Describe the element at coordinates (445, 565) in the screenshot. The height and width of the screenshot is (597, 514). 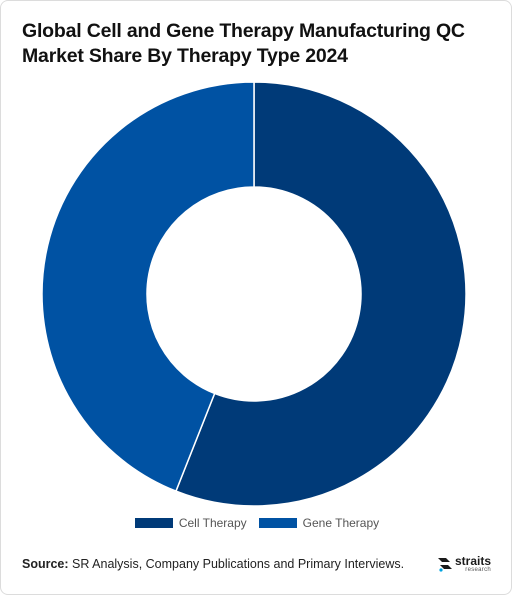
I see `straits-logo-icon` at that location.